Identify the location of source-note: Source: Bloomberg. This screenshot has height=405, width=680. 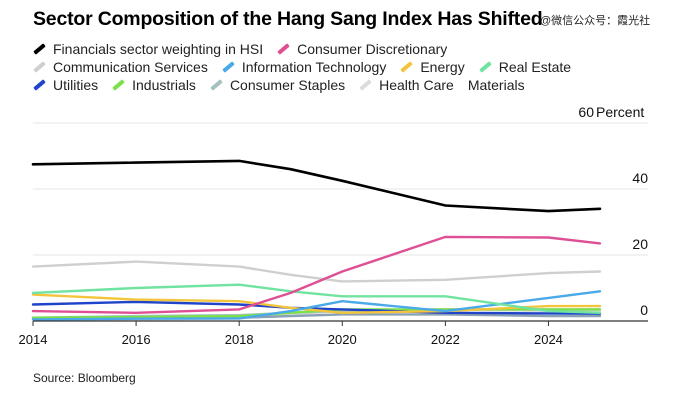
(84, 378).